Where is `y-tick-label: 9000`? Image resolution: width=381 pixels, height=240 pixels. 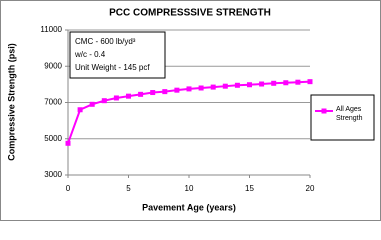
y-tick-label: 9000 is located at coordinates (53, 65).